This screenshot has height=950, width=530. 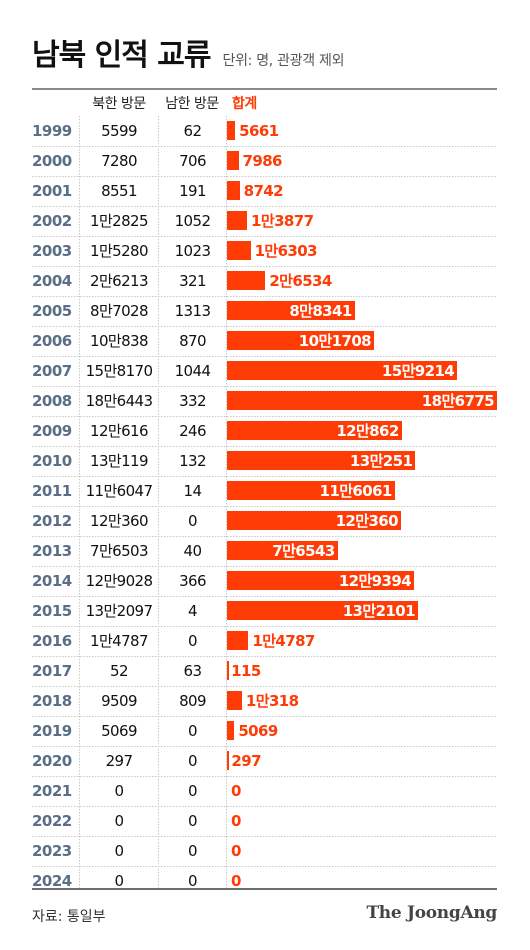 I want to click on north-visits-cell: 18만6443, so click(x=119, y=401).